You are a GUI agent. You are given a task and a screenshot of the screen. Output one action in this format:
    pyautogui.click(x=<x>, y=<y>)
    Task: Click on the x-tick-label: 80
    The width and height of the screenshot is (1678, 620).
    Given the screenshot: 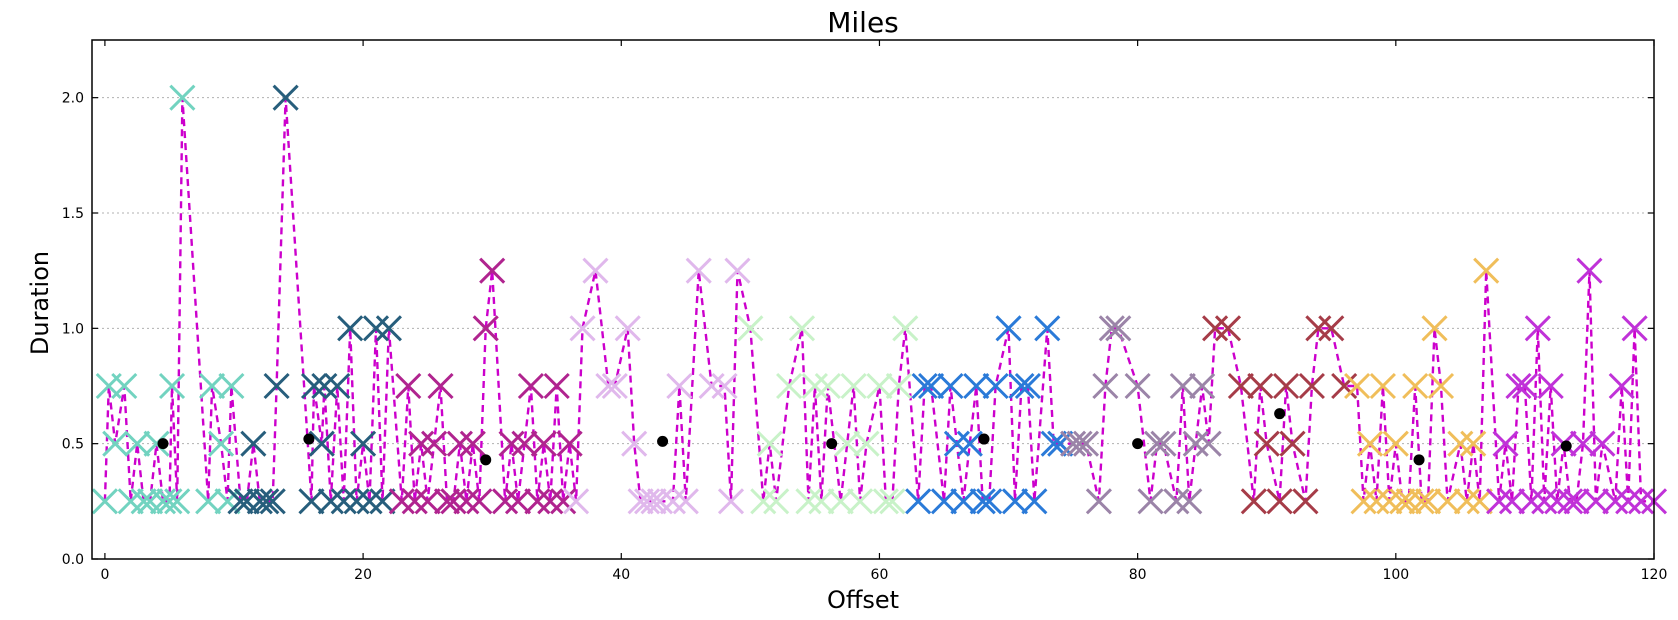 What is the action you would take?
    pyautogui.click(x=1138, y=575)
    